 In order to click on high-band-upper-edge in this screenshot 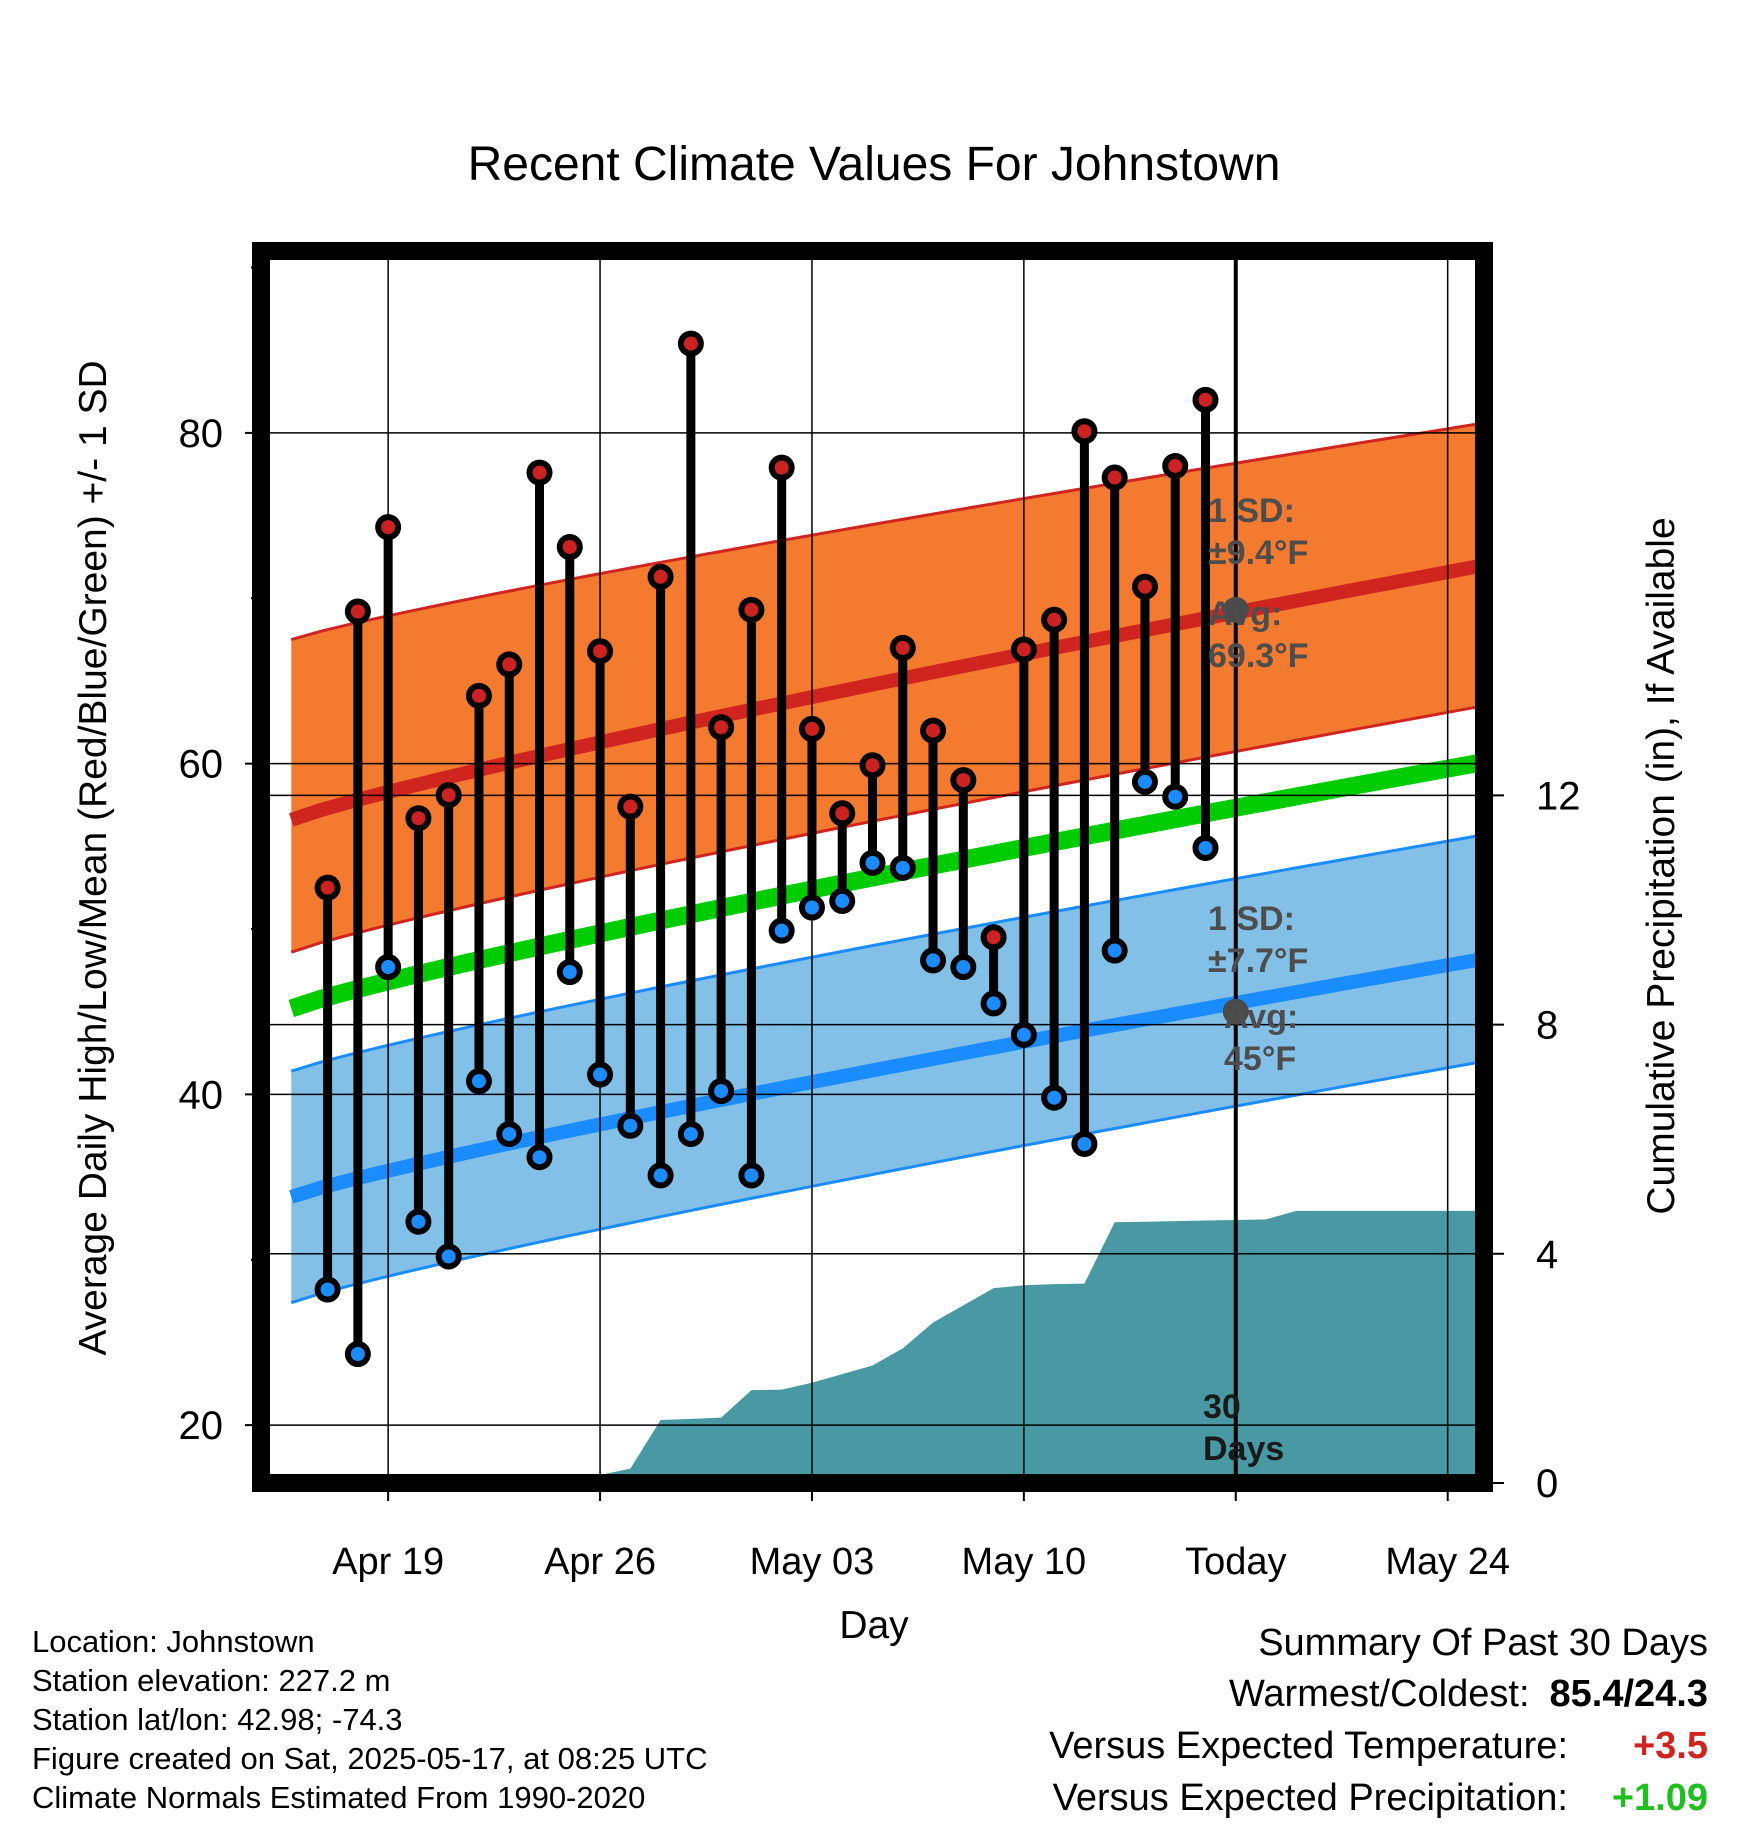, I will do `click(887, 531)`.